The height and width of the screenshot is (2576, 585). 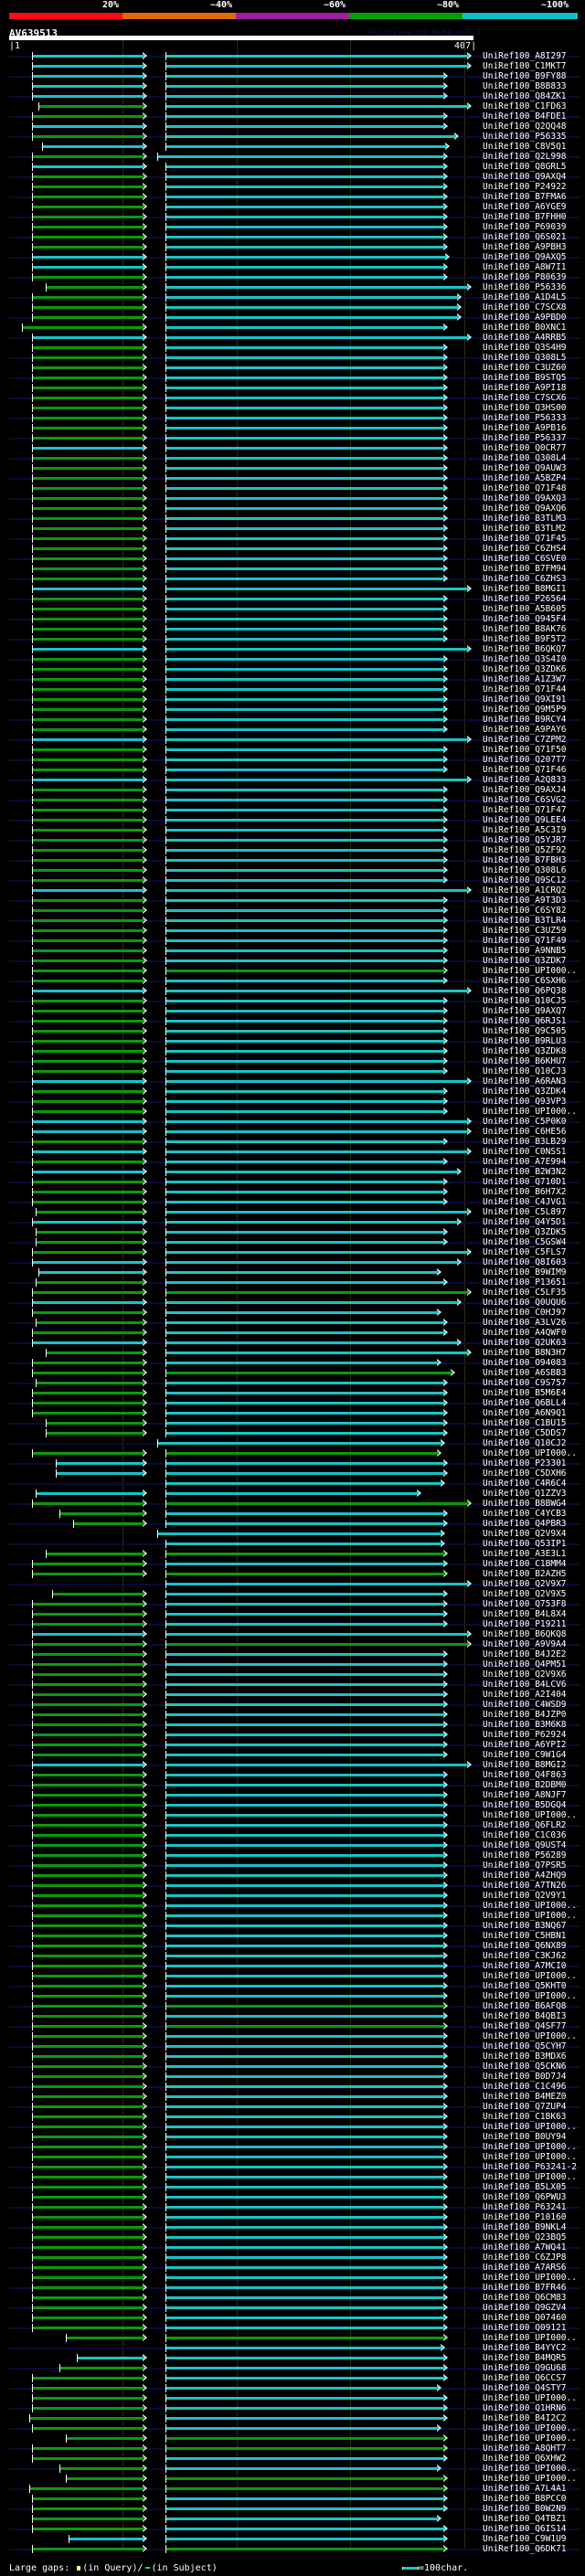 What do you see at coordinates (293, 710) in the screenshot?
I see `alignment-row: UniRef100_Q9M5P9` at bounding box center [293, 710].